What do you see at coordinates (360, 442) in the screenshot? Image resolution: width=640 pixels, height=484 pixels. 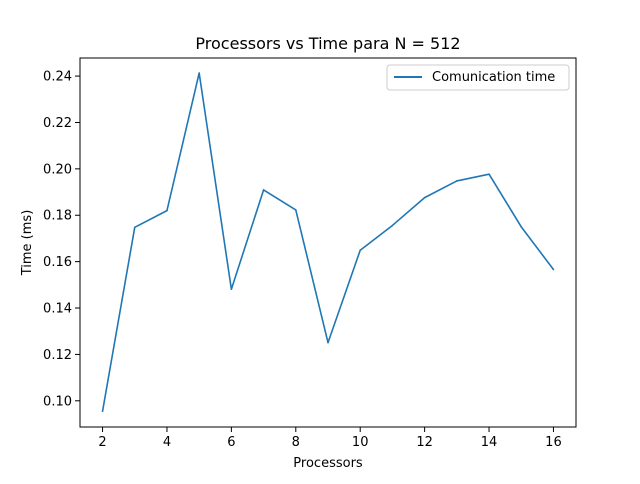 I see `x-tick-label: 10` at bounding box center [360, 442].